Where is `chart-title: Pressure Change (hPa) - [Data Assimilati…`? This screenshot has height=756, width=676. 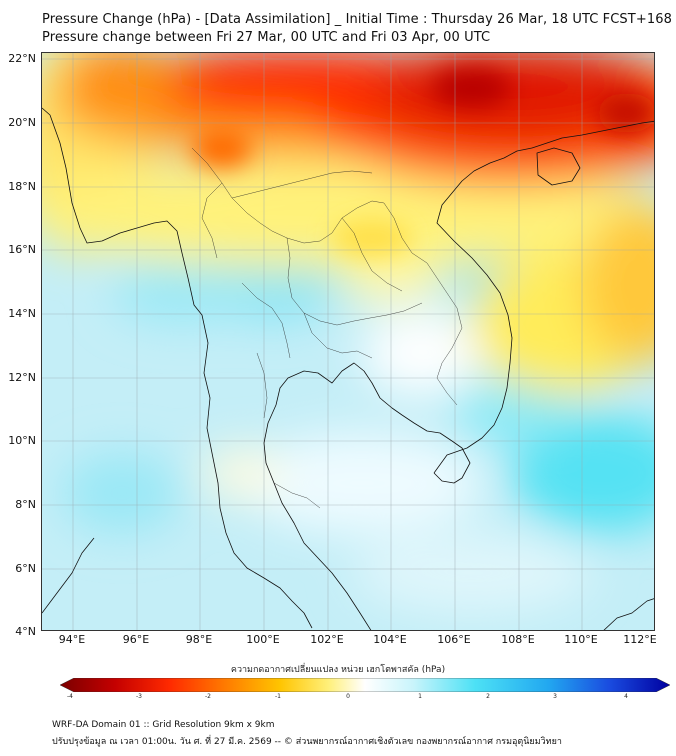 chart-title: Pressure Change (hPa) - [Data Assimilati… is located at coordinates (357, 19).